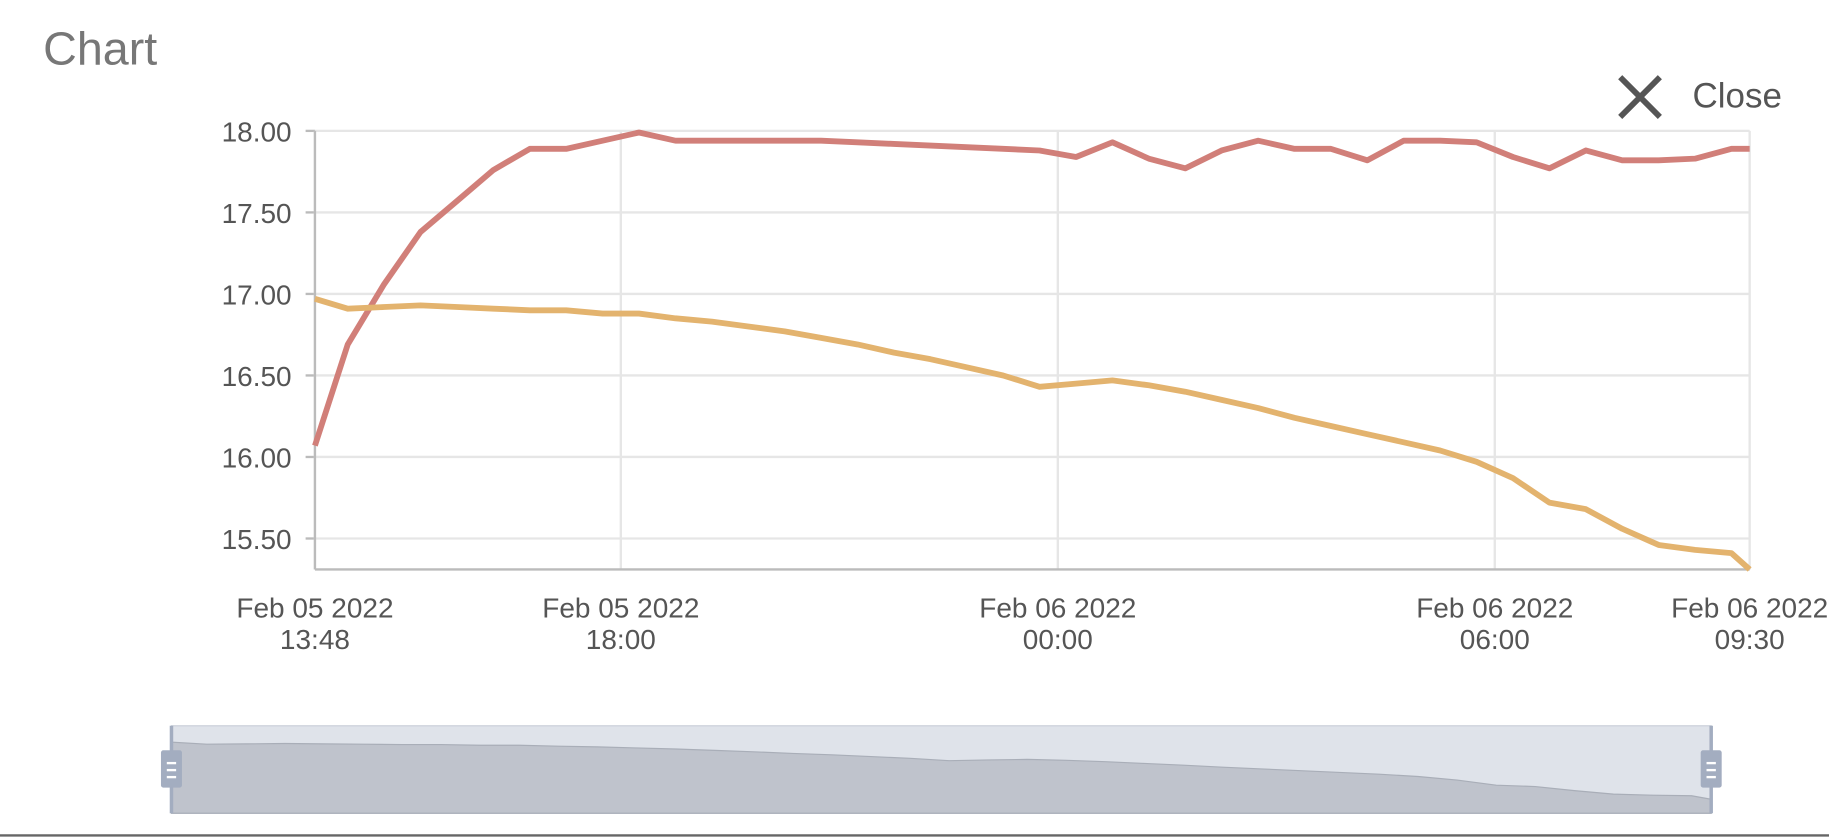  What do you see at coordinates (941, 777) in the screenshot?
I see `navigator-area` at bounding box center [941, 777].